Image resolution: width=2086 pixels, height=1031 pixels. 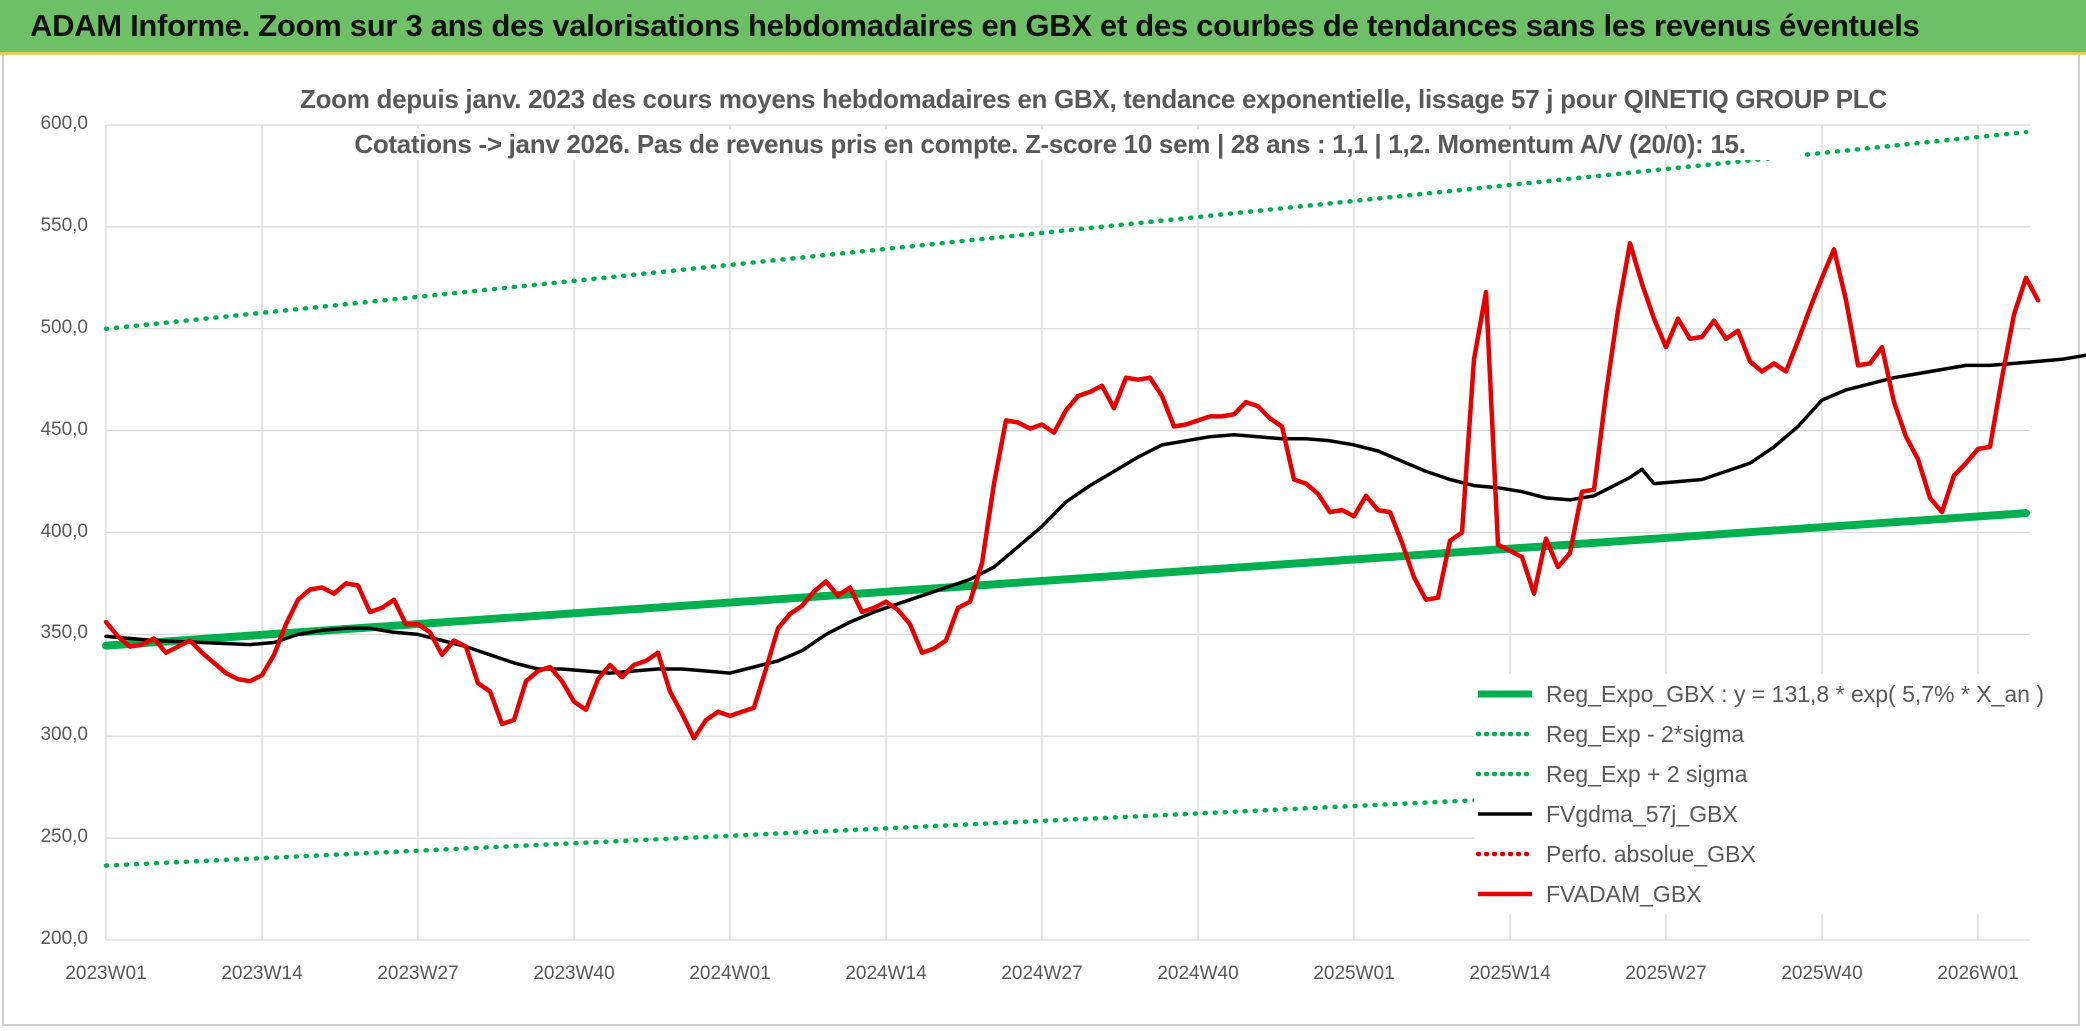 What do you see at coordinates (64, 429) in the screenshot?
I see `y-tick-label: 450,0` at bounding box center [64, 429].